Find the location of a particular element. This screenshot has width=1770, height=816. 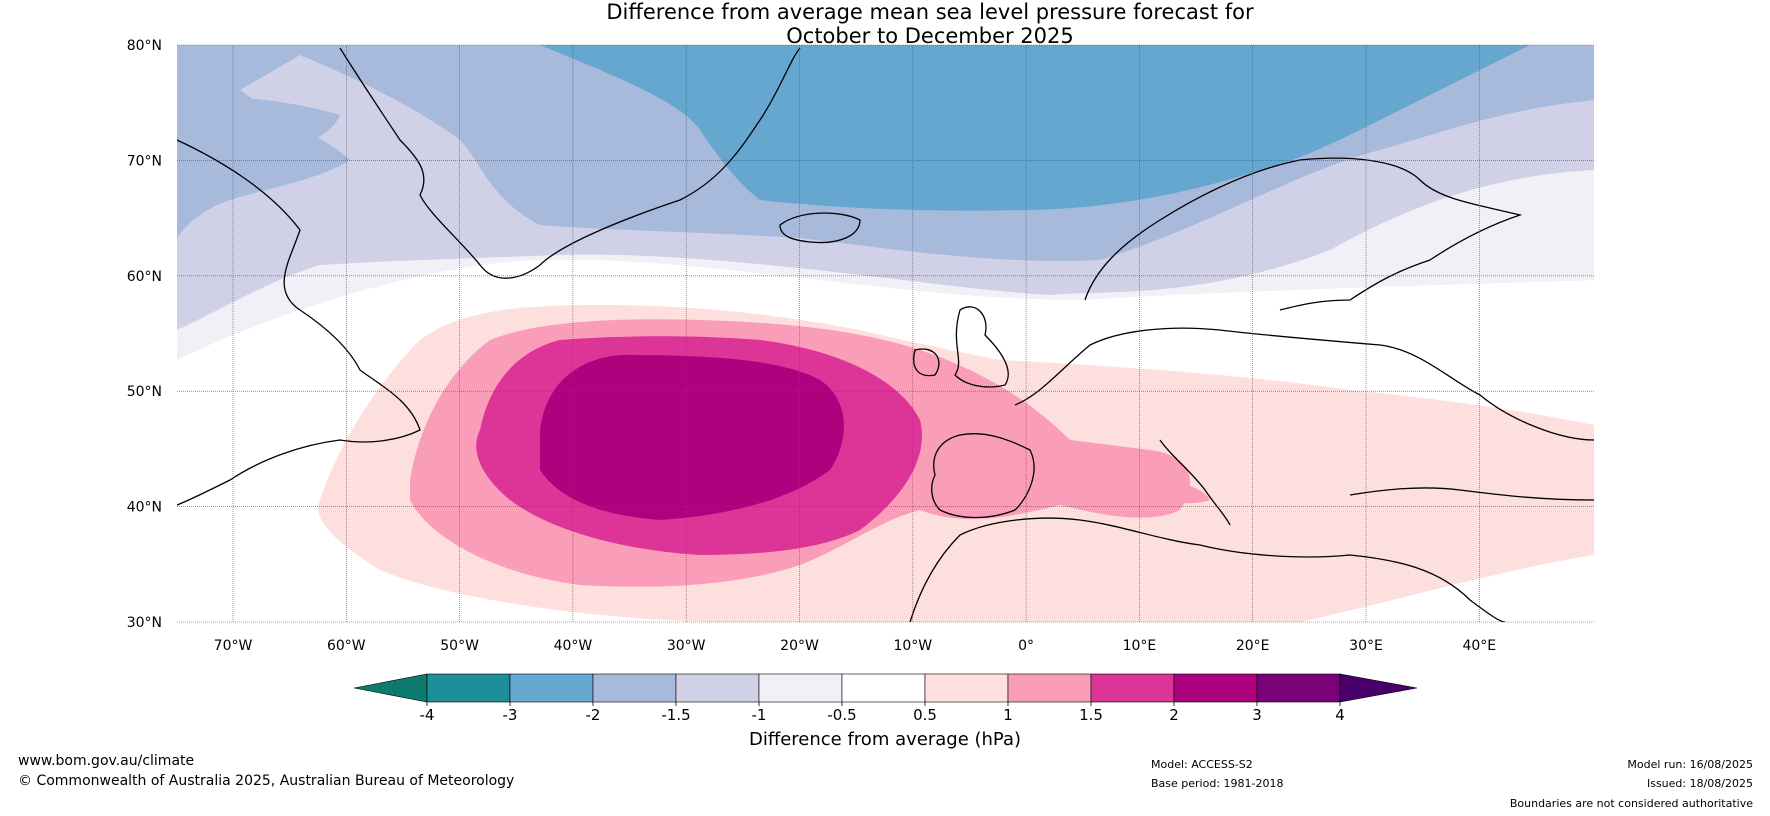

canada-coast is located at coordinates (299, 322).